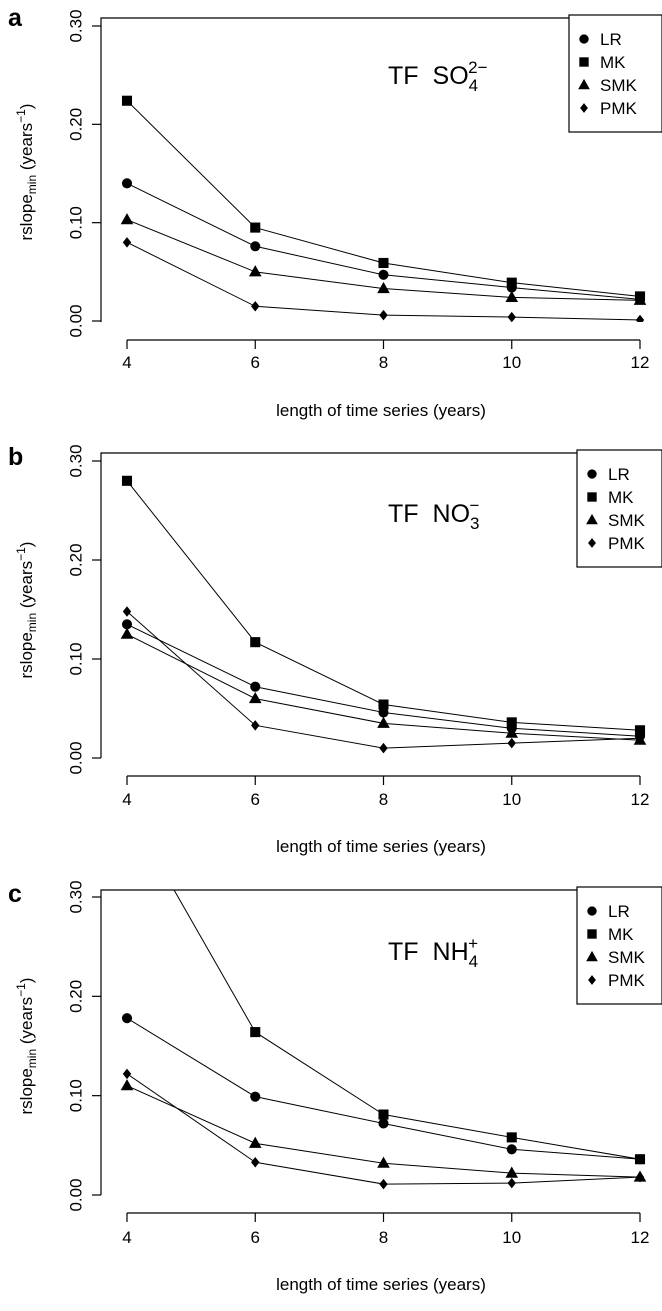 This screenshot has height=1311, width=662. I want to click on annotation-ion: SO, so click(451, 76).